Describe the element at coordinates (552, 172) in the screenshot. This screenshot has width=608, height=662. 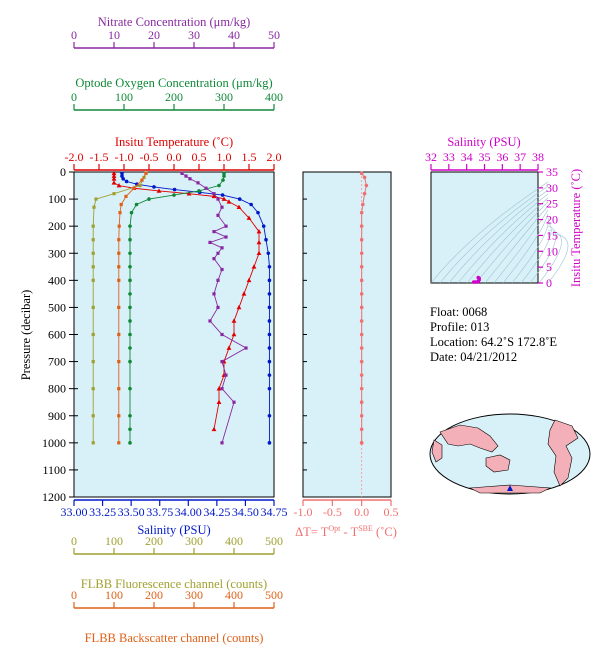
I see `ts-temperature-tick-label-7: 35` at that location.